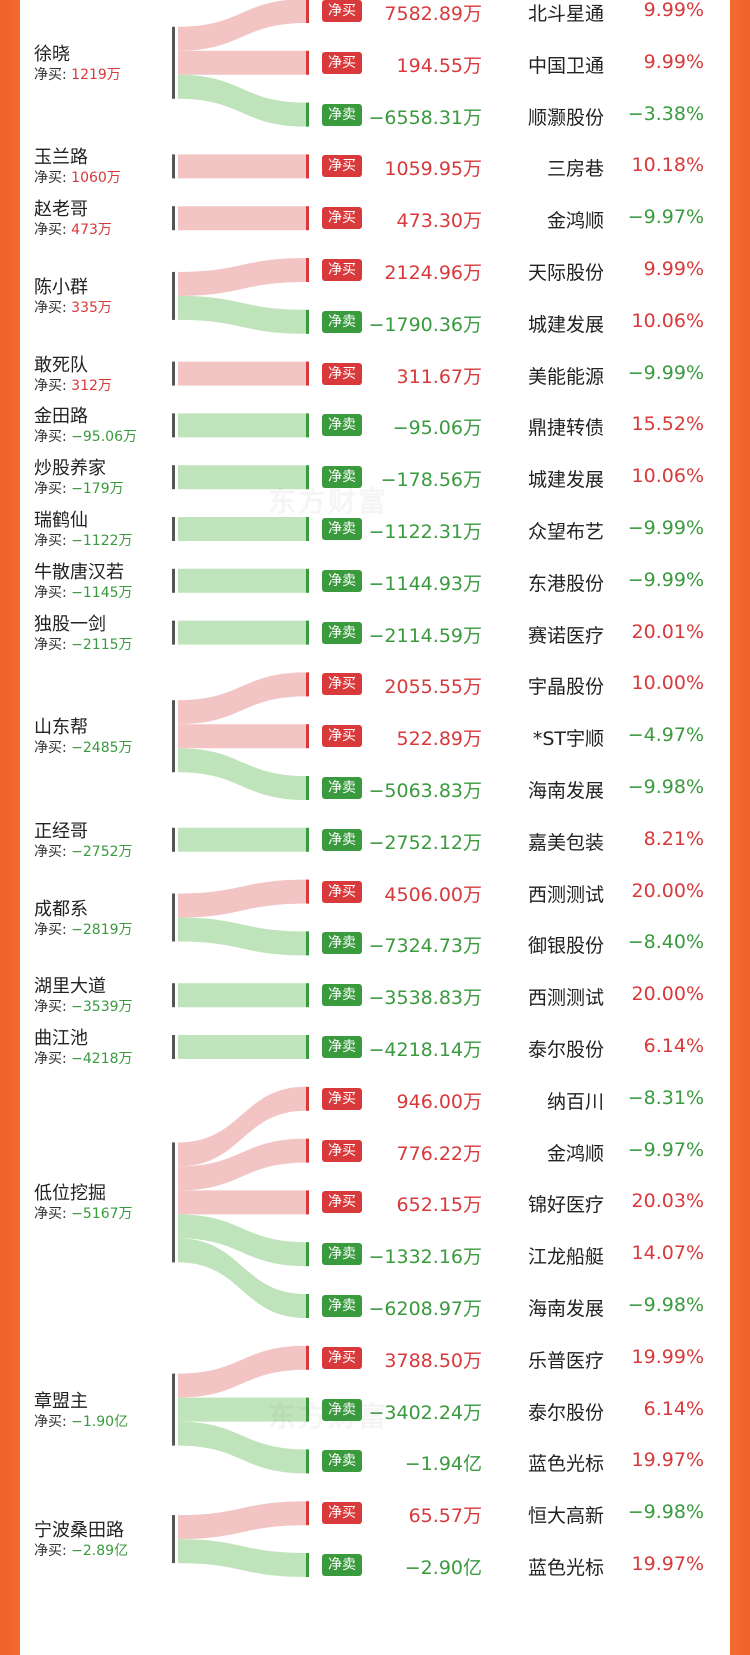 The image size is (750, 1655). What do you see at coordinates (565, 1412) in the screenshot?
I see `stock-name: 泰尔股份` at bounding box center [565, 1412].